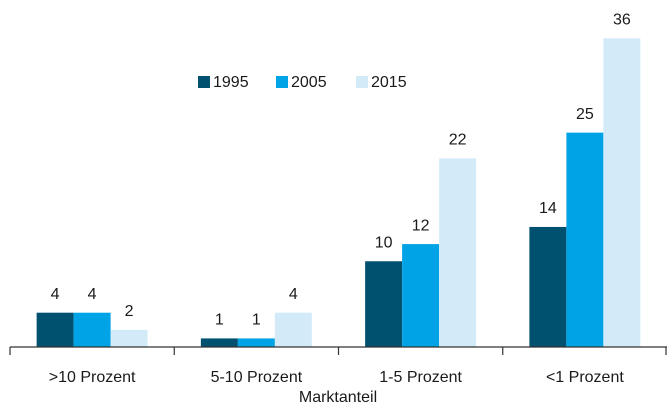 Image resolution: width=667 pixels, height=414 pixels. Describe the element at coordinates (92, 377) in the screenshot. I see `x-tick-label: >10 Prozent` at that location.